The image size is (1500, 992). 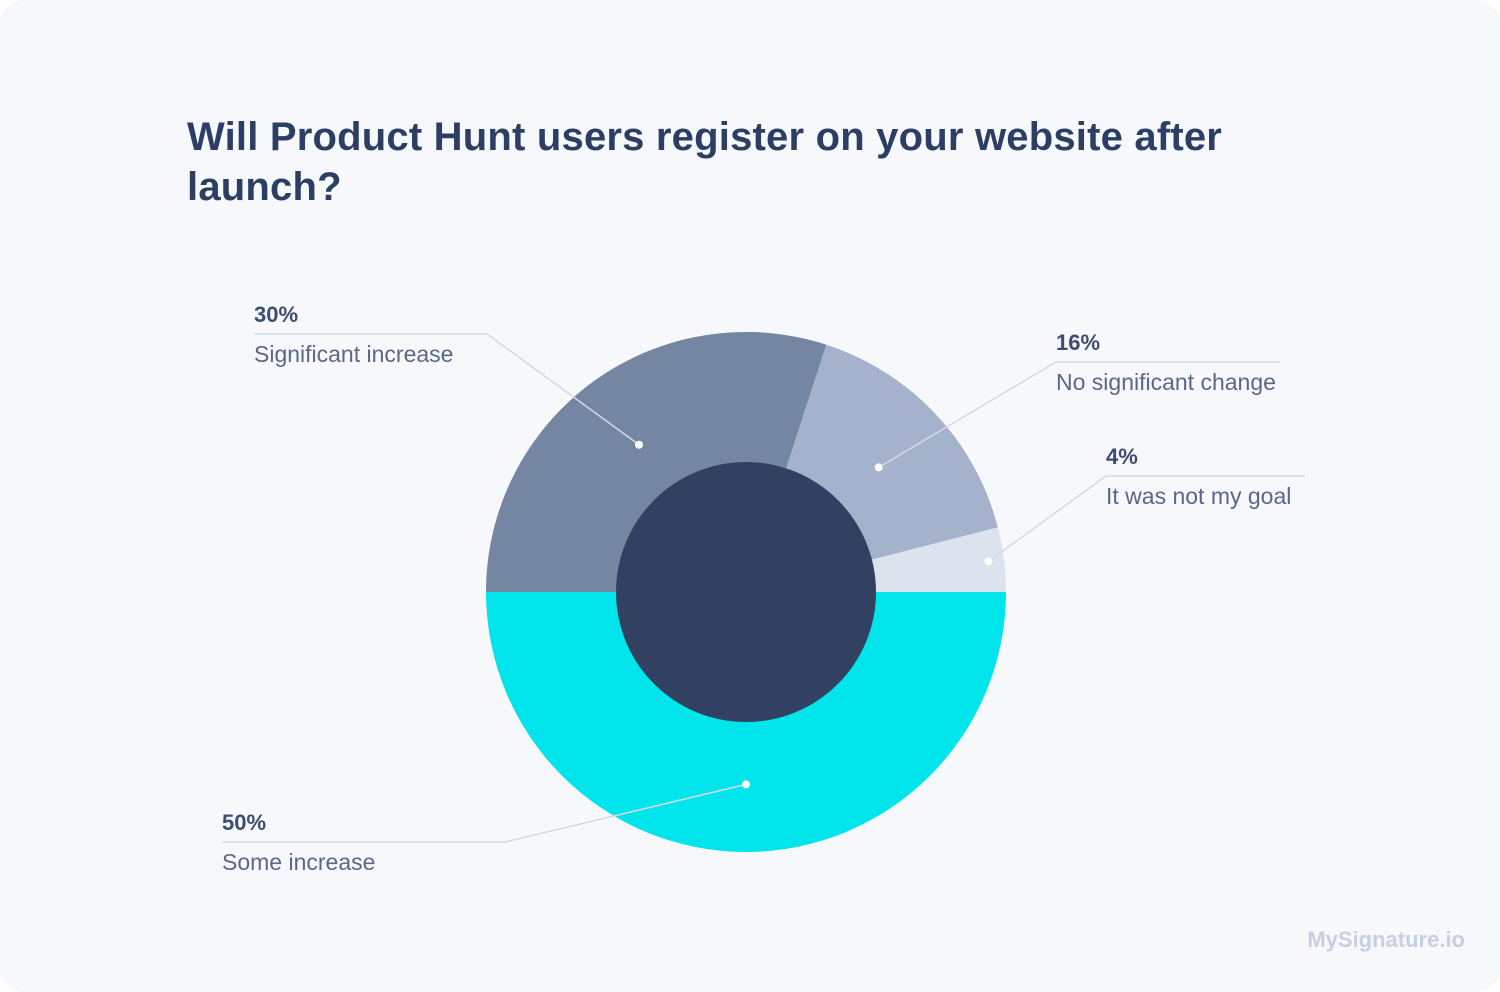 I want to click on slice-category-label: Significant increase, so click(x=353, y=354).